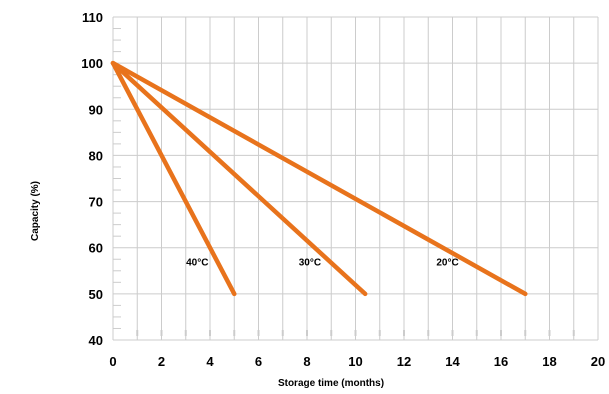 The width and height of the screenshot is (609, 394). I want to click on y-tick-label: 80, so click(96, 155).